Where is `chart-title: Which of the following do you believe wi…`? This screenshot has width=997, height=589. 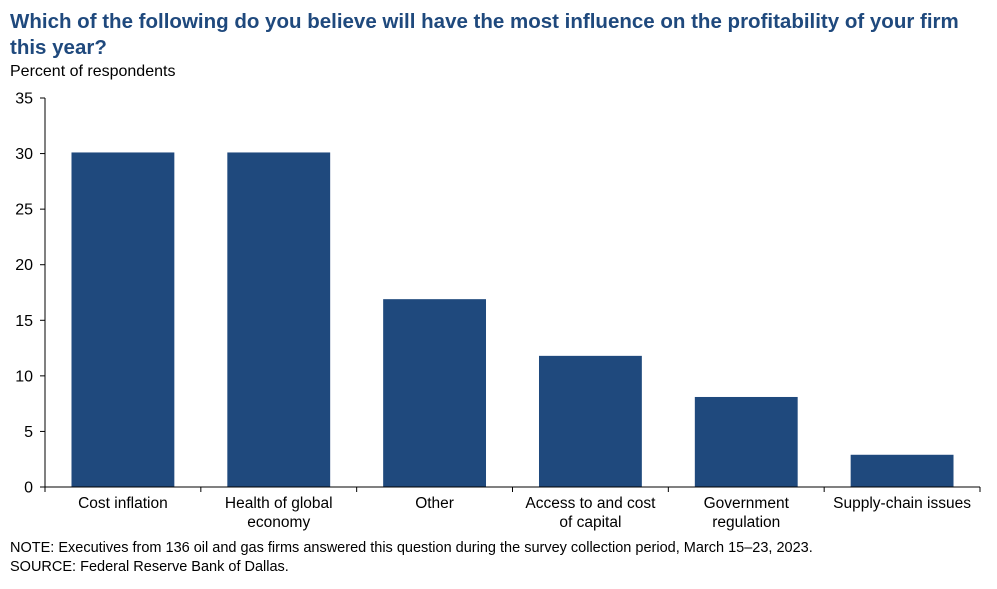
chart-title: Which of the following do you believe wi… is located at coordinates (484, 34).